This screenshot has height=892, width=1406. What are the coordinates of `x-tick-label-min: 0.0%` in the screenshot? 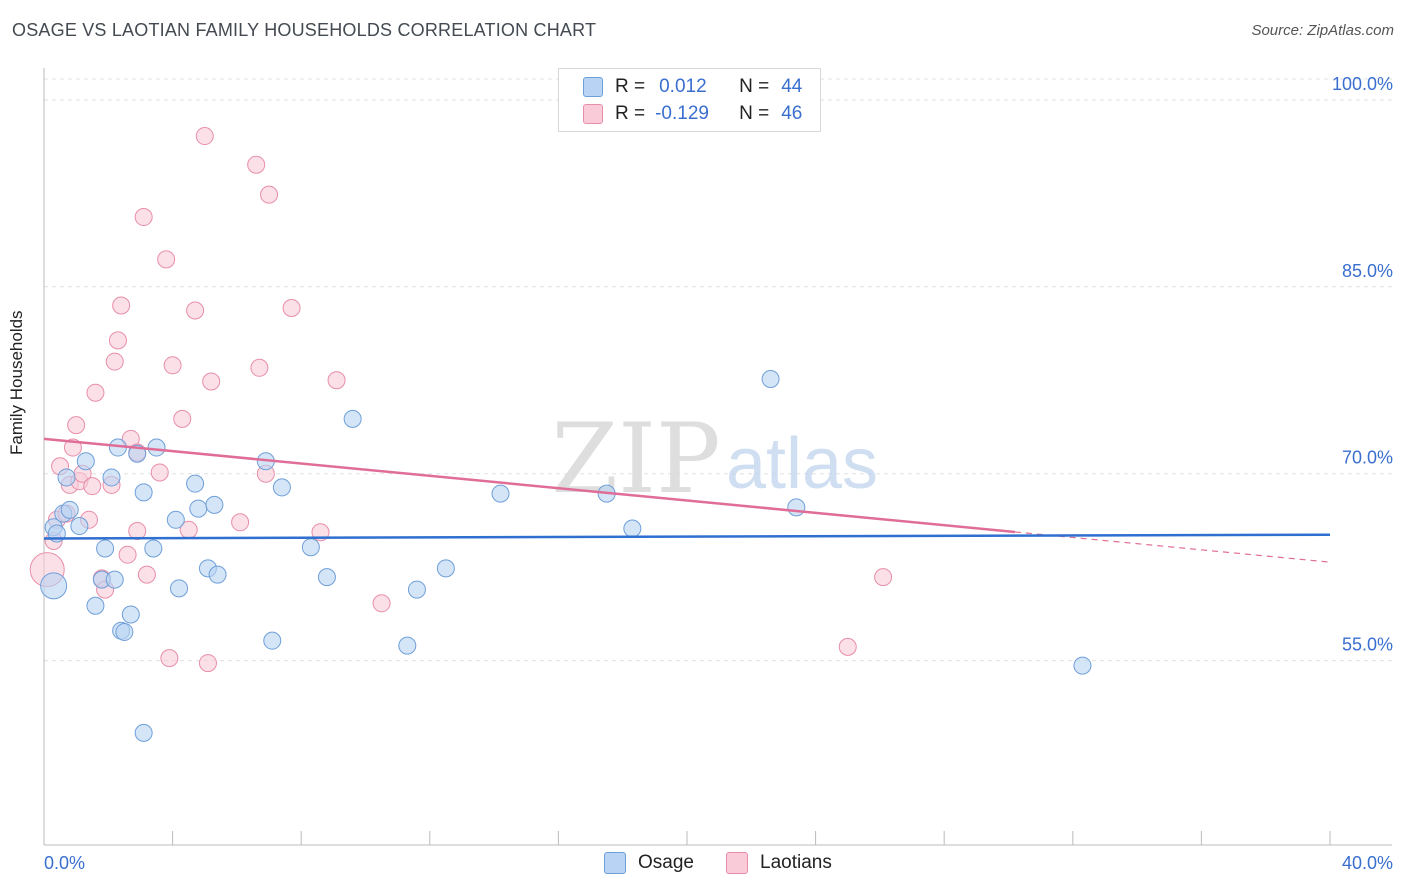 It's located at (64, 863).